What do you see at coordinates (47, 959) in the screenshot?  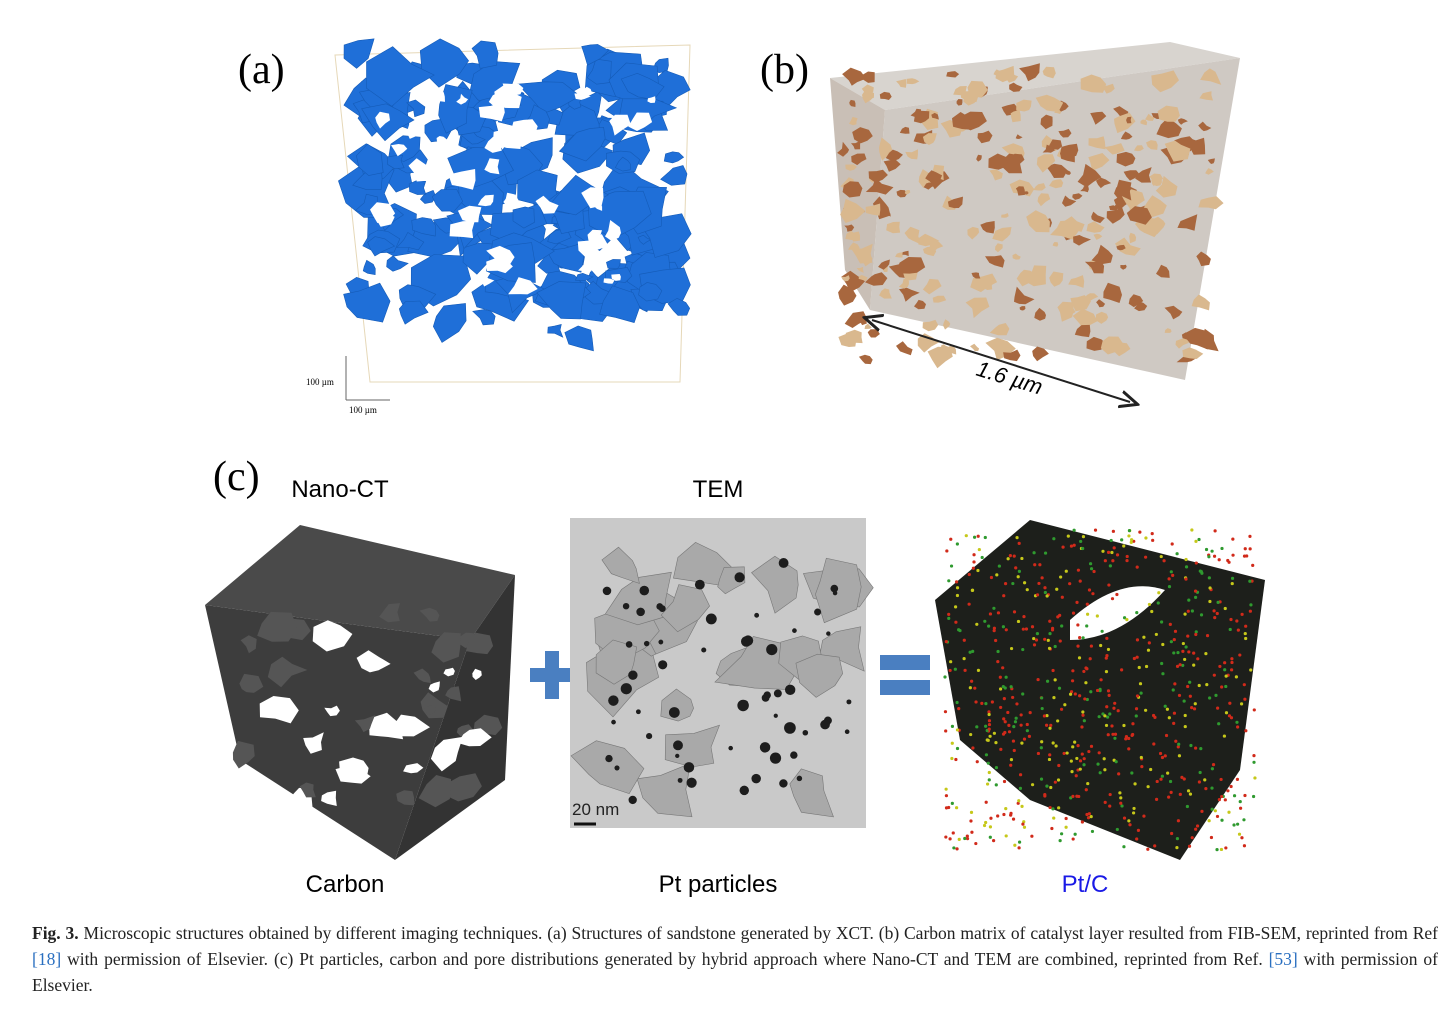 I see `reference-link: [18]` at bounding box center [47, 959].